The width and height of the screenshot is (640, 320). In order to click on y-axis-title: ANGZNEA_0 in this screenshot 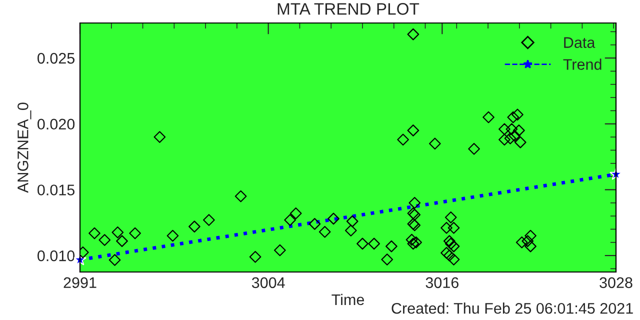, I will do `click(25, 147)`.